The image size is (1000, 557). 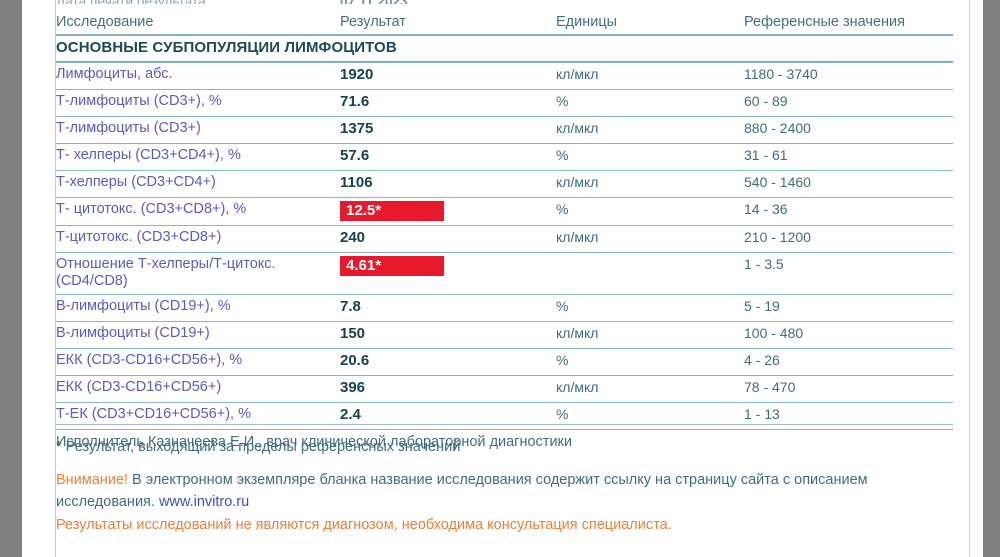 I want to click on row-result-value: 7.8, so click(x=448, y=308).